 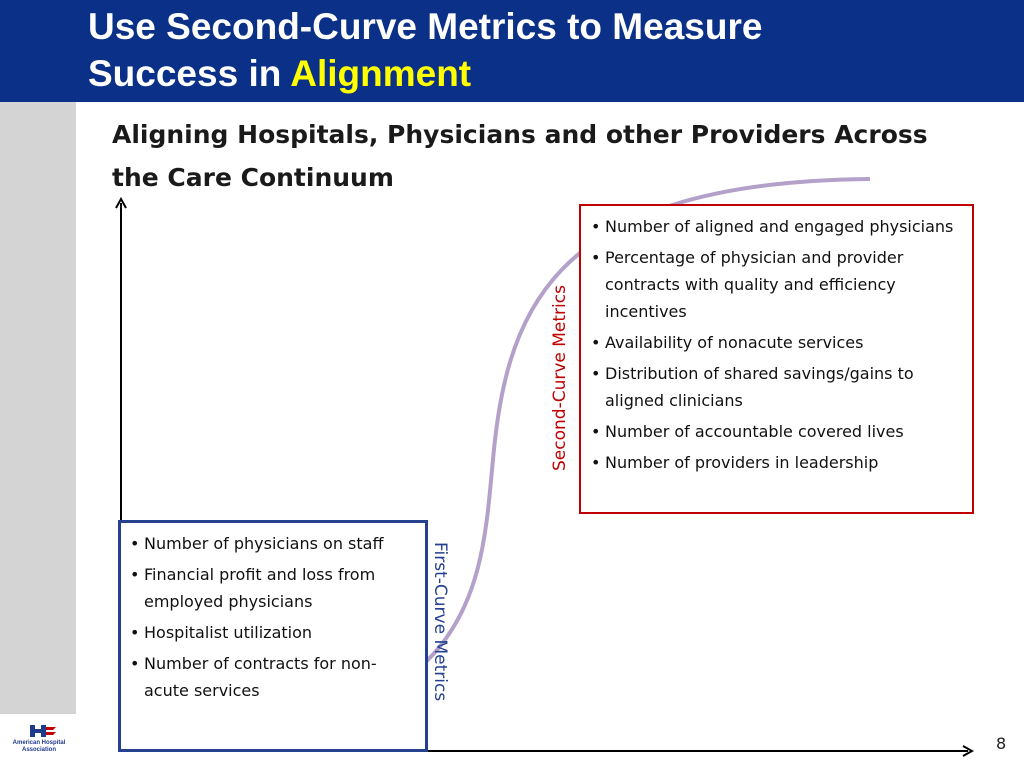 What do you see at coordinates (747, 431) in the screenshot?
I see `list-item: • Number of accountable covered lives` at bounding box center [747, 431].